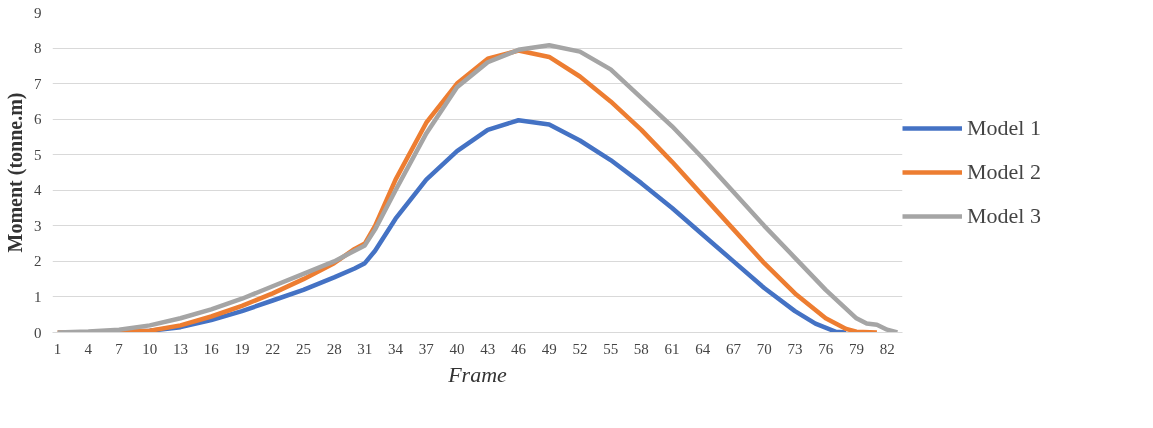  Describe the element at coordinates (488, 348) in the screenshot. I see `x-tick-label: 43` at that location.